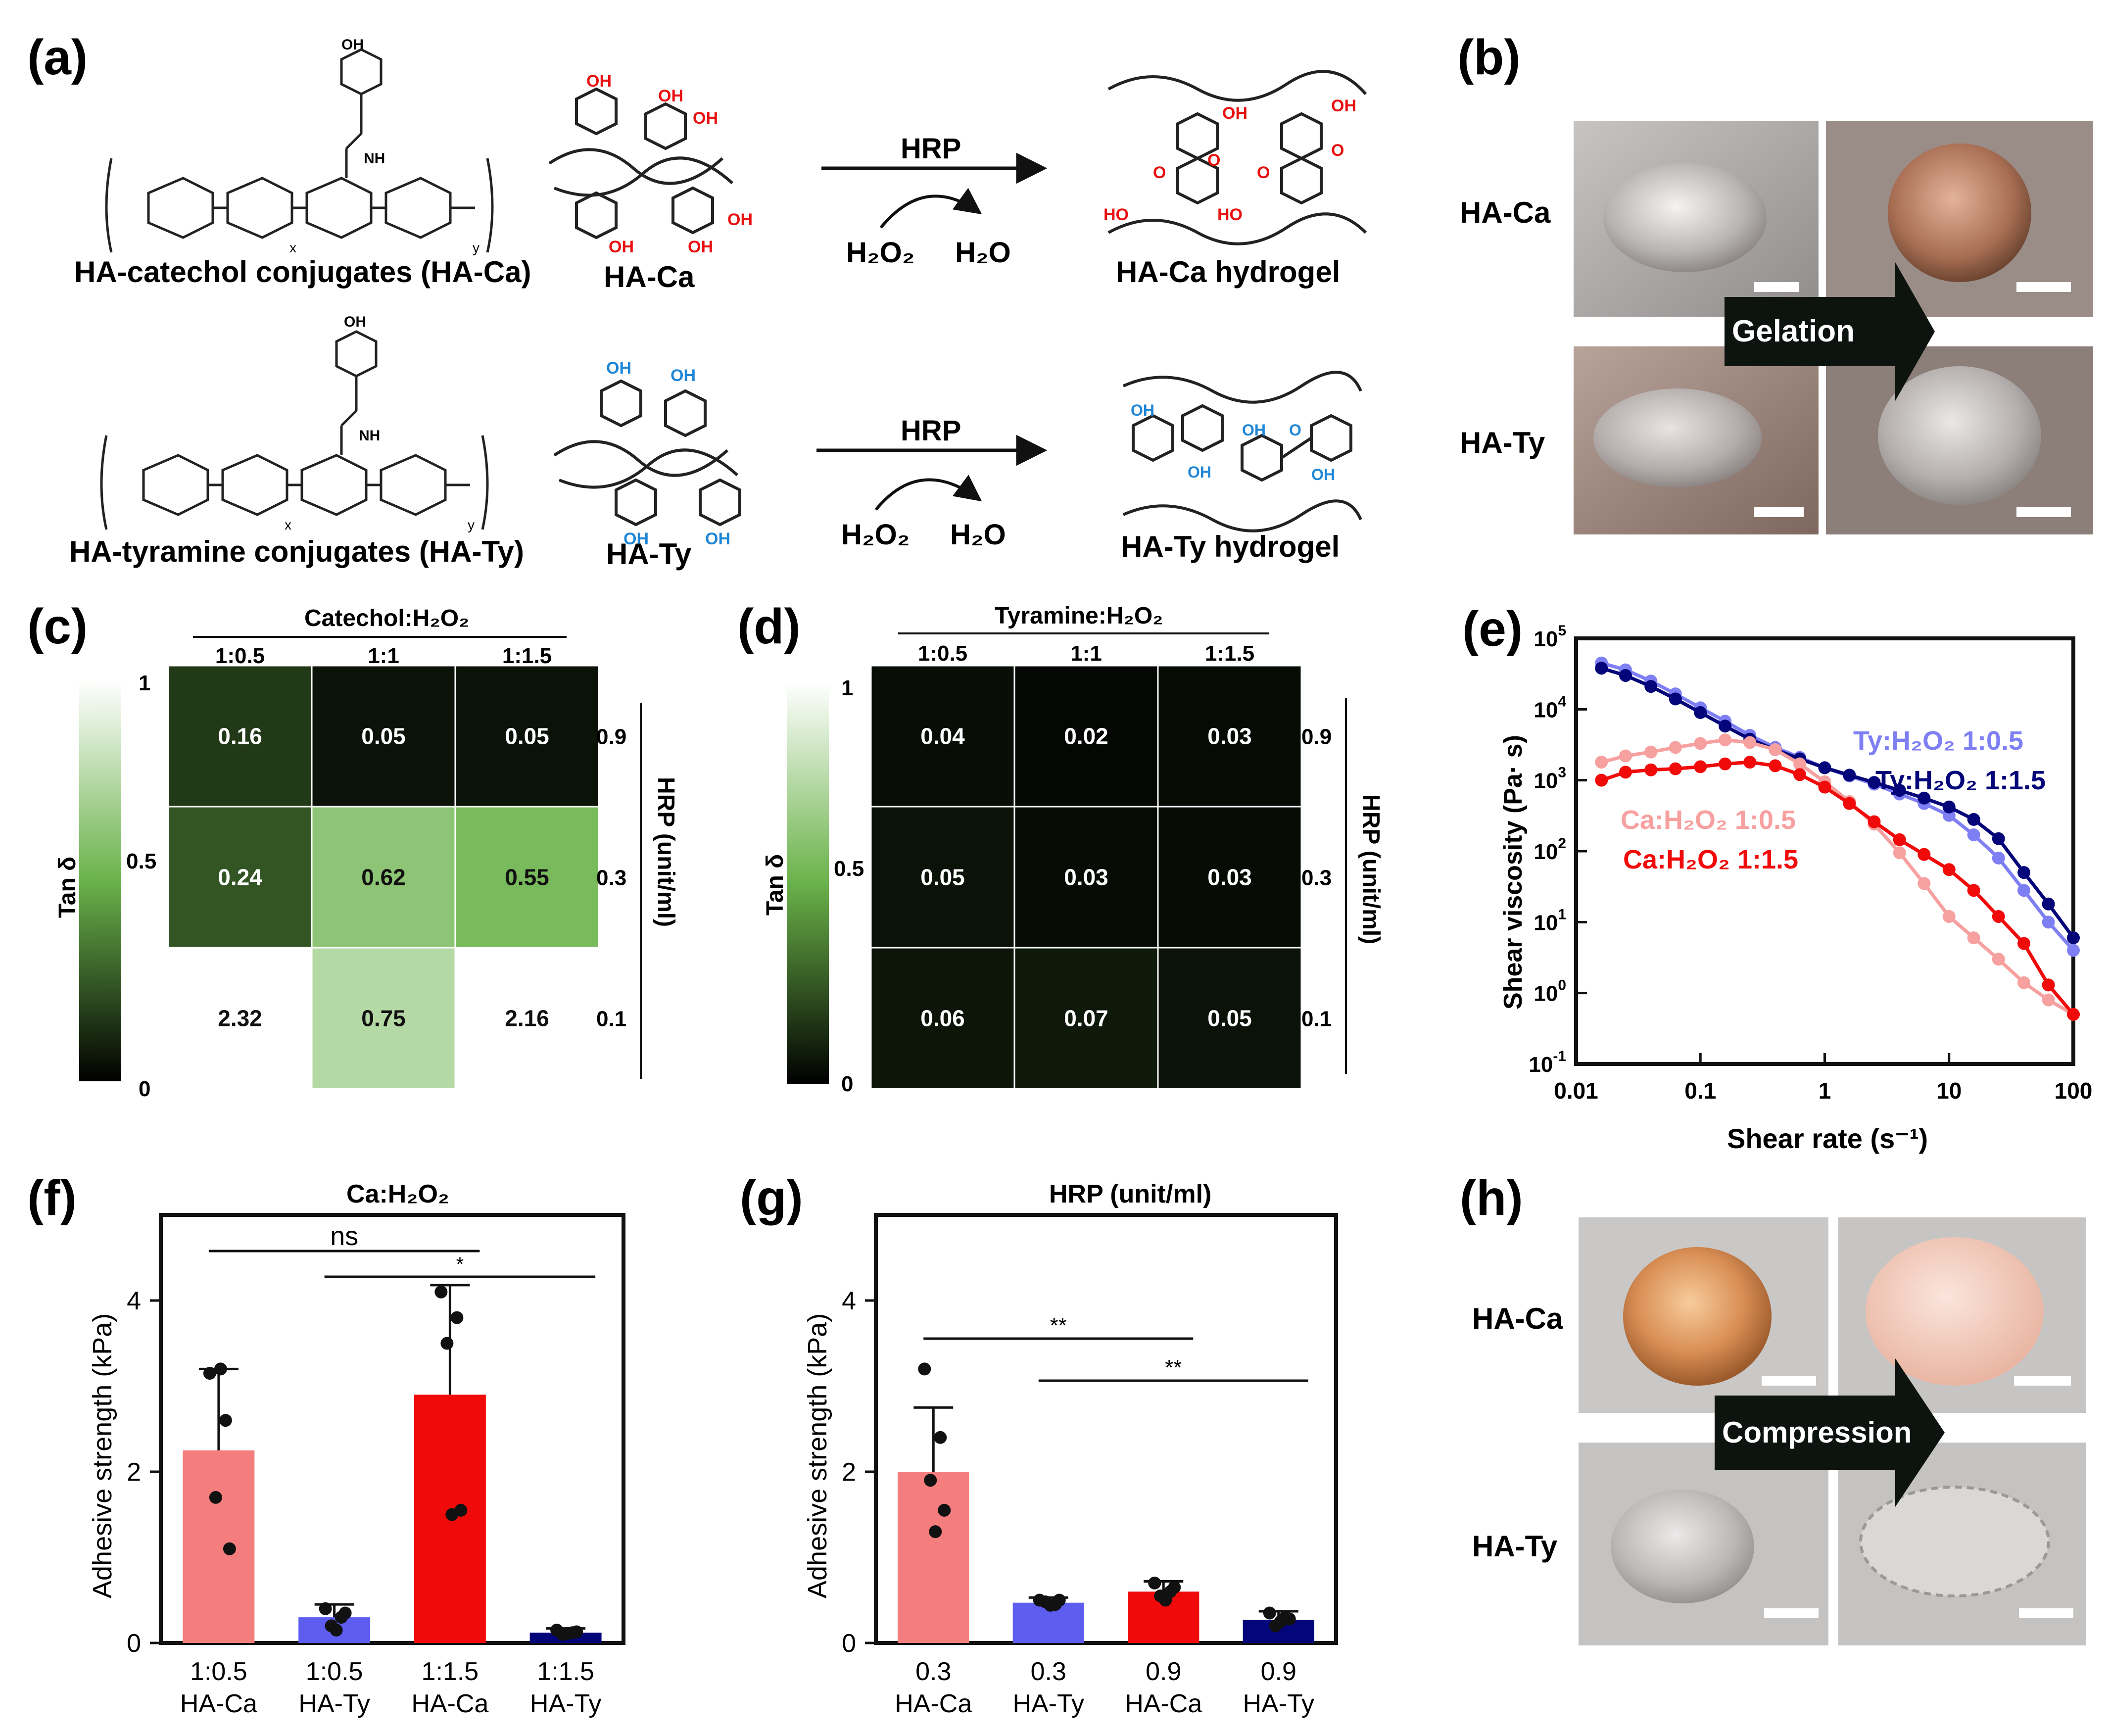 The width and height of the screenshot is (2109, 1736). I want to click on droplet-ca-before, so click(1685, 217).